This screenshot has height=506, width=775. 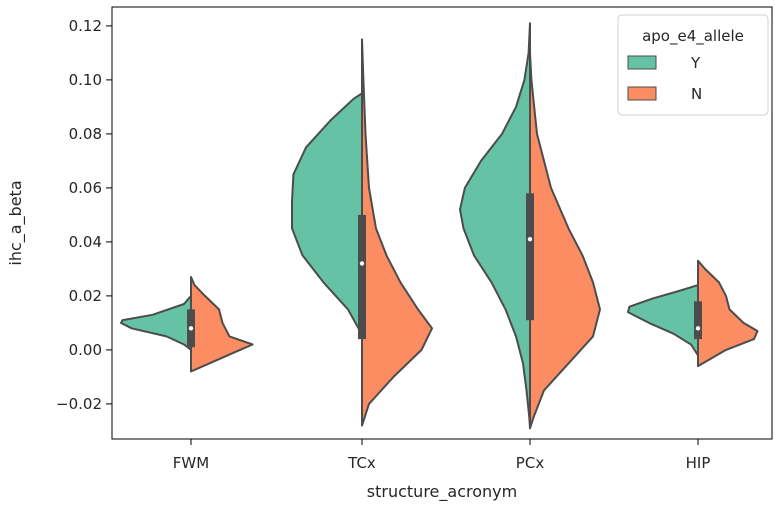 What do you see at coordinates (530, 257) in the screenshot?
I see `box-pcx` at bounding box center [530, 257].